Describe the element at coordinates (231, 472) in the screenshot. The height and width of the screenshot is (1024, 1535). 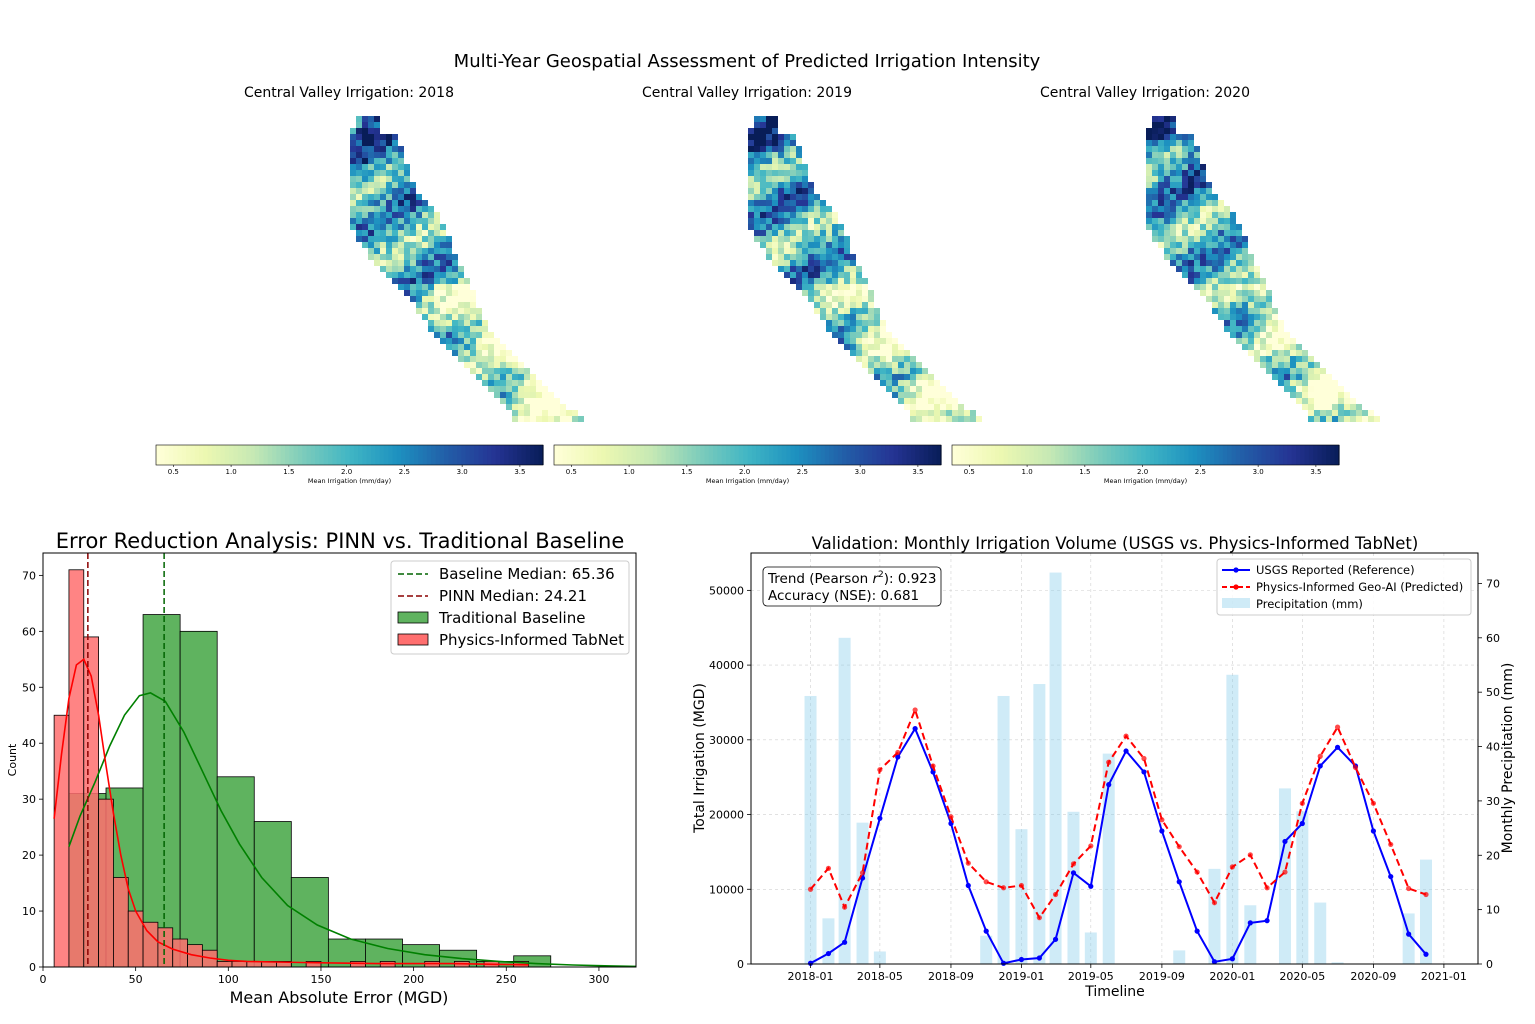
I see `colorbar-tick-label: 1.0` at that location.